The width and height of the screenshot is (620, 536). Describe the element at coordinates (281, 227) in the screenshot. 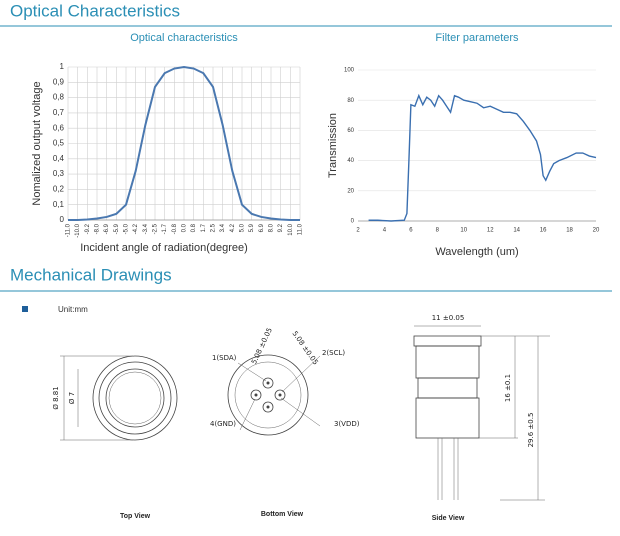

I see `x-tick-label: 9.2` at that location.